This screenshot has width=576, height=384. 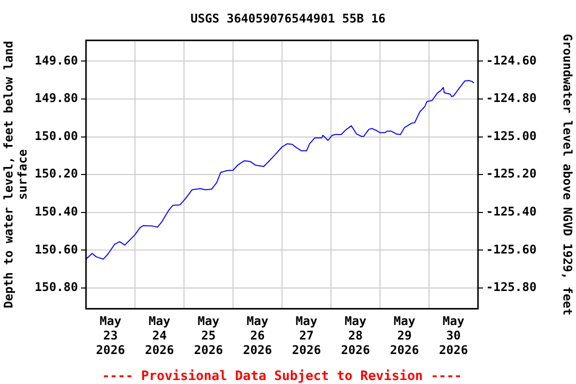 What do you see at coordinates (257, 335) in the screenshot?
I see `x-tick-label: May 26 2026` at bounding box center [257, 335].